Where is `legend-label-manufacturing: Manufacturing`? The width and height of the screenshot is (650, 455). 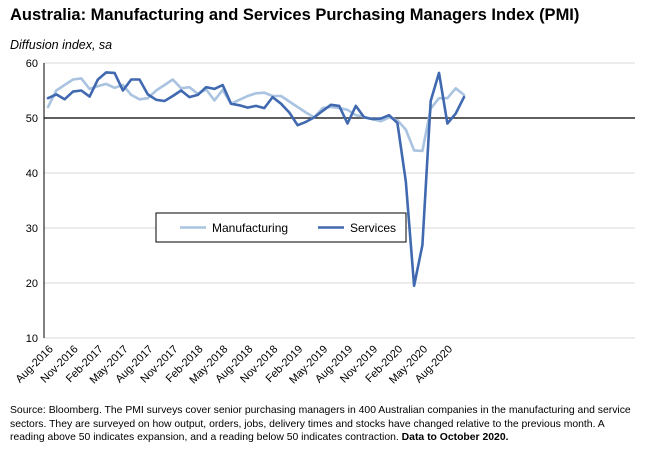
legend-label-manufacturing: Manufacturing is located at coordinates (250, 228).